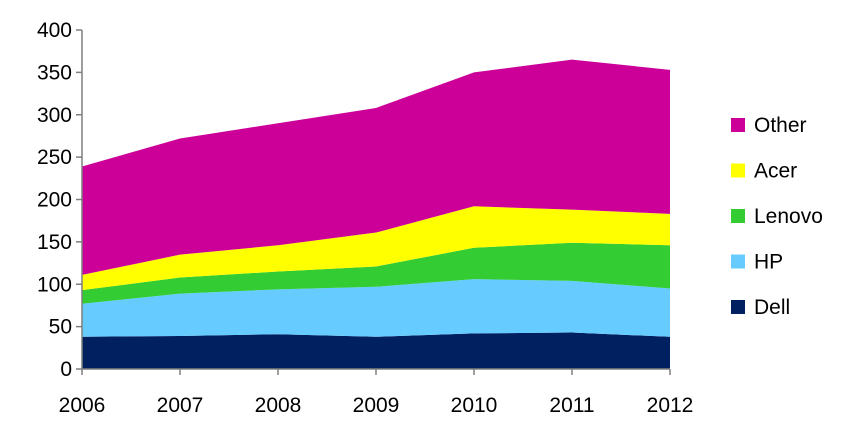  What do you see at coordinates (278, 405) in the screenshot?
I see `x-tick-label: 2008` at bounding box center [278, 405].